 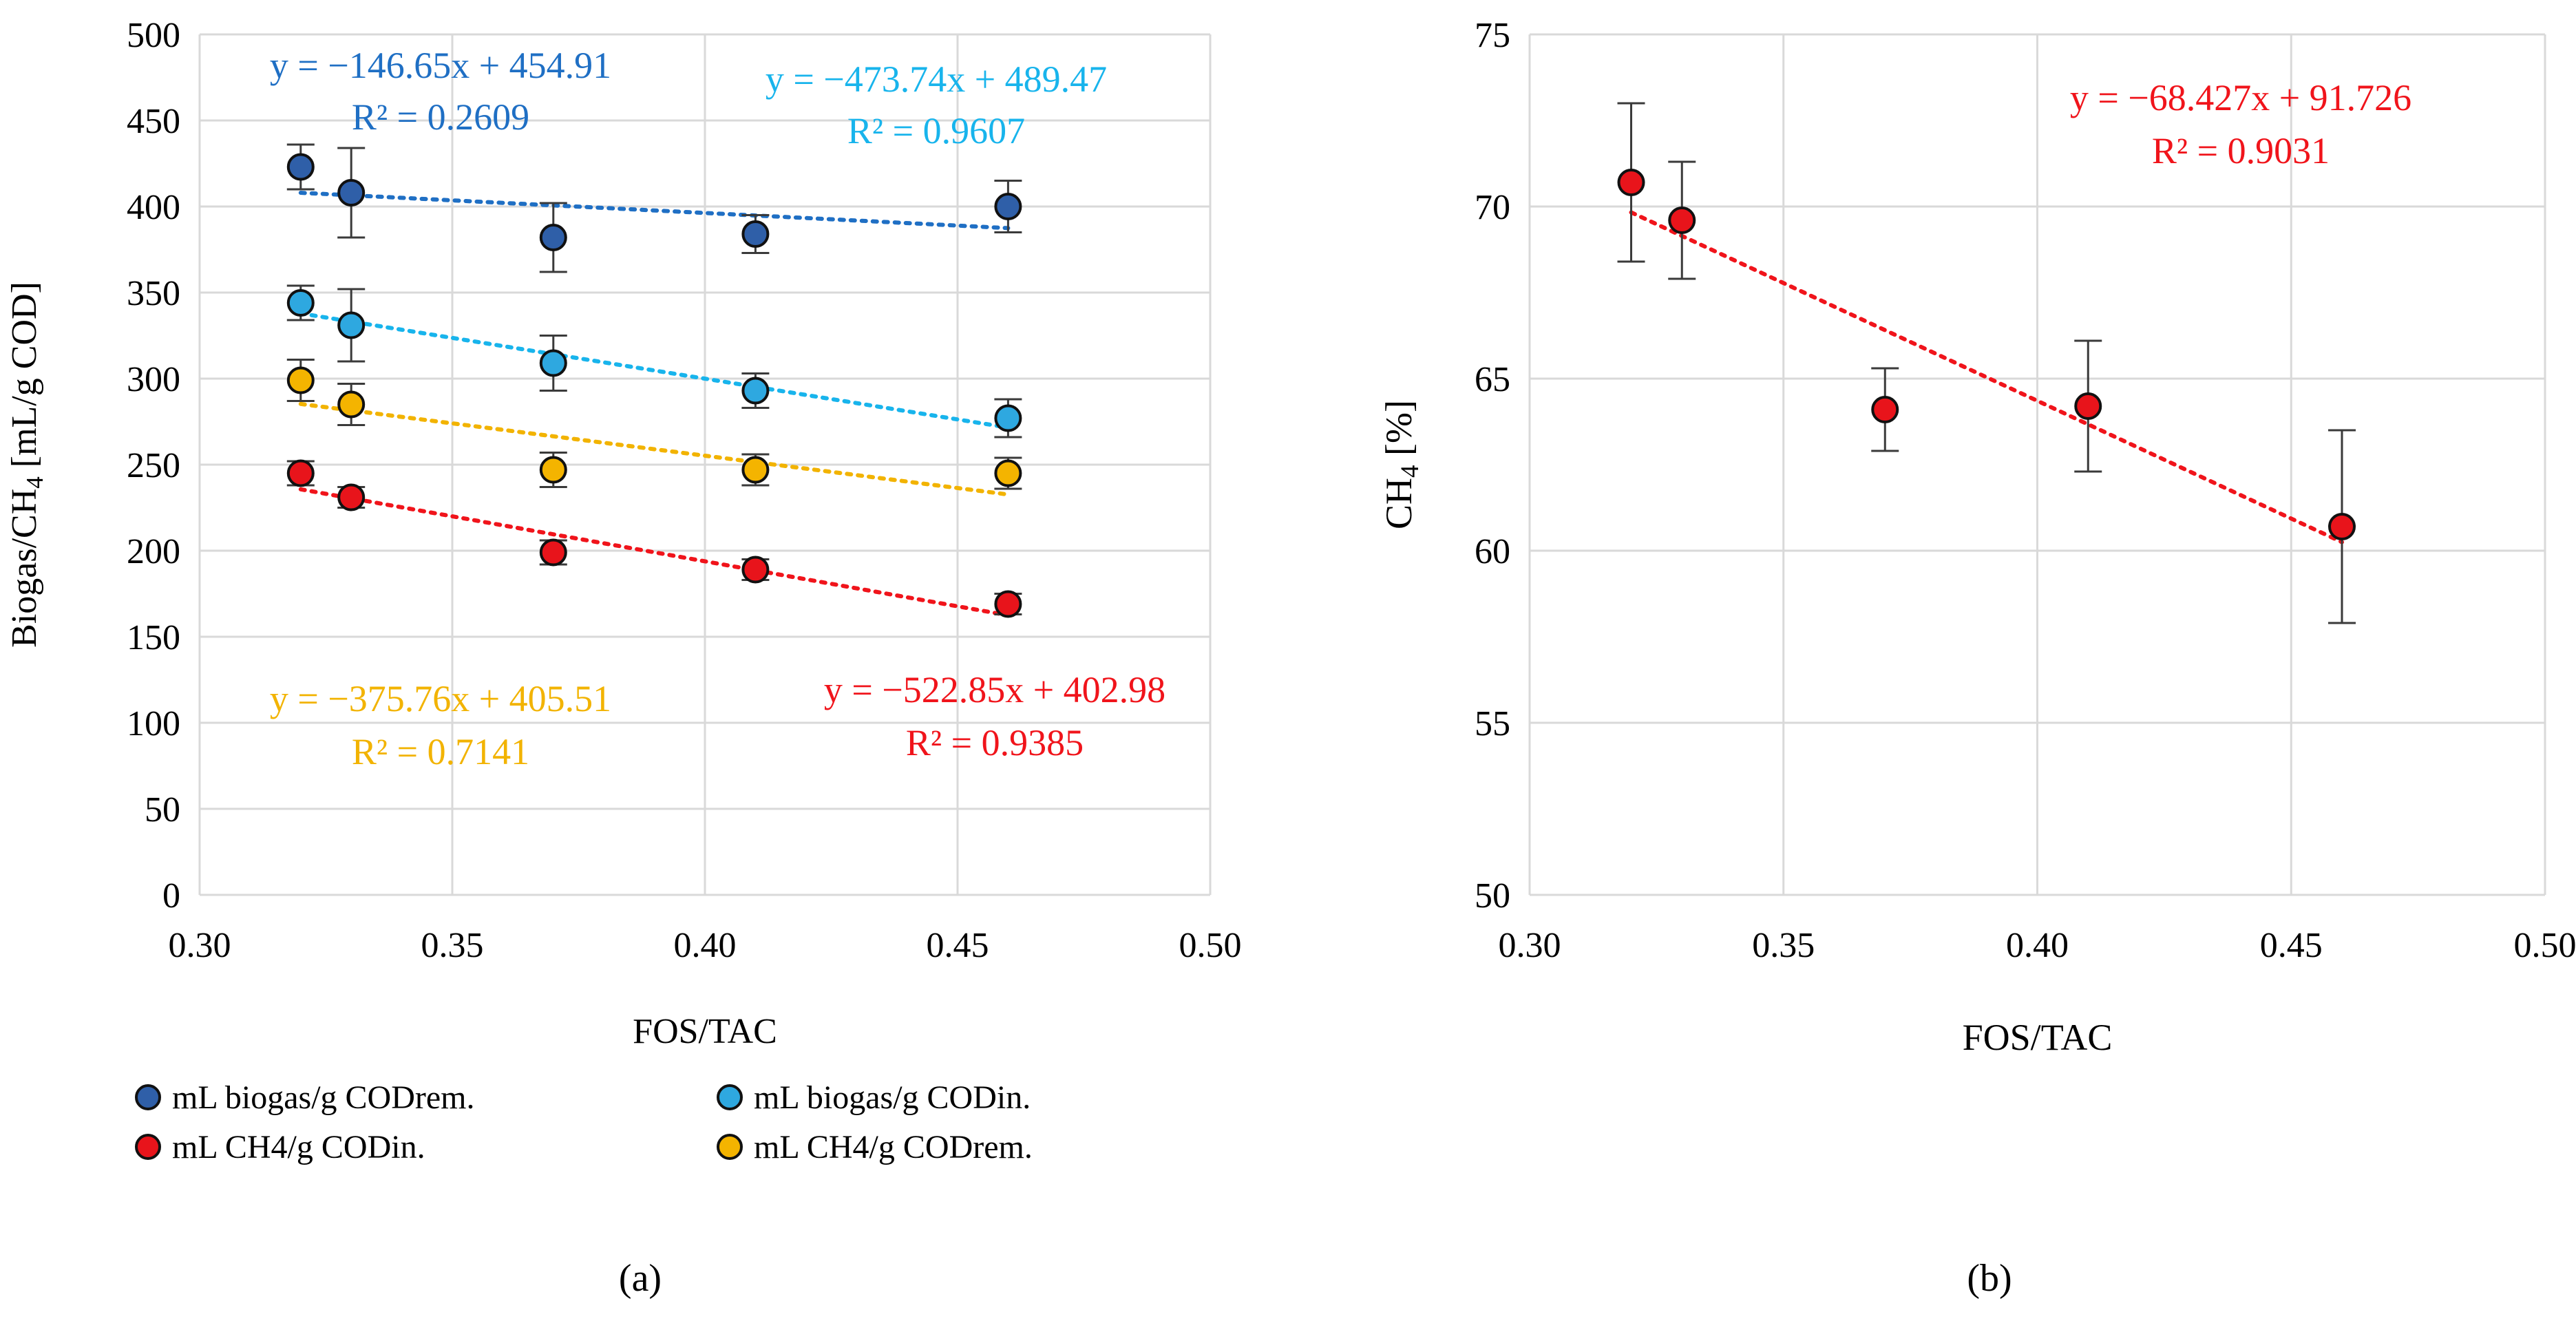 What do you see at coordinates (440, 698) in the screenshot?
I see `trend-equation: y = −375.76x + 405.51` at bounding box center [440, 698].